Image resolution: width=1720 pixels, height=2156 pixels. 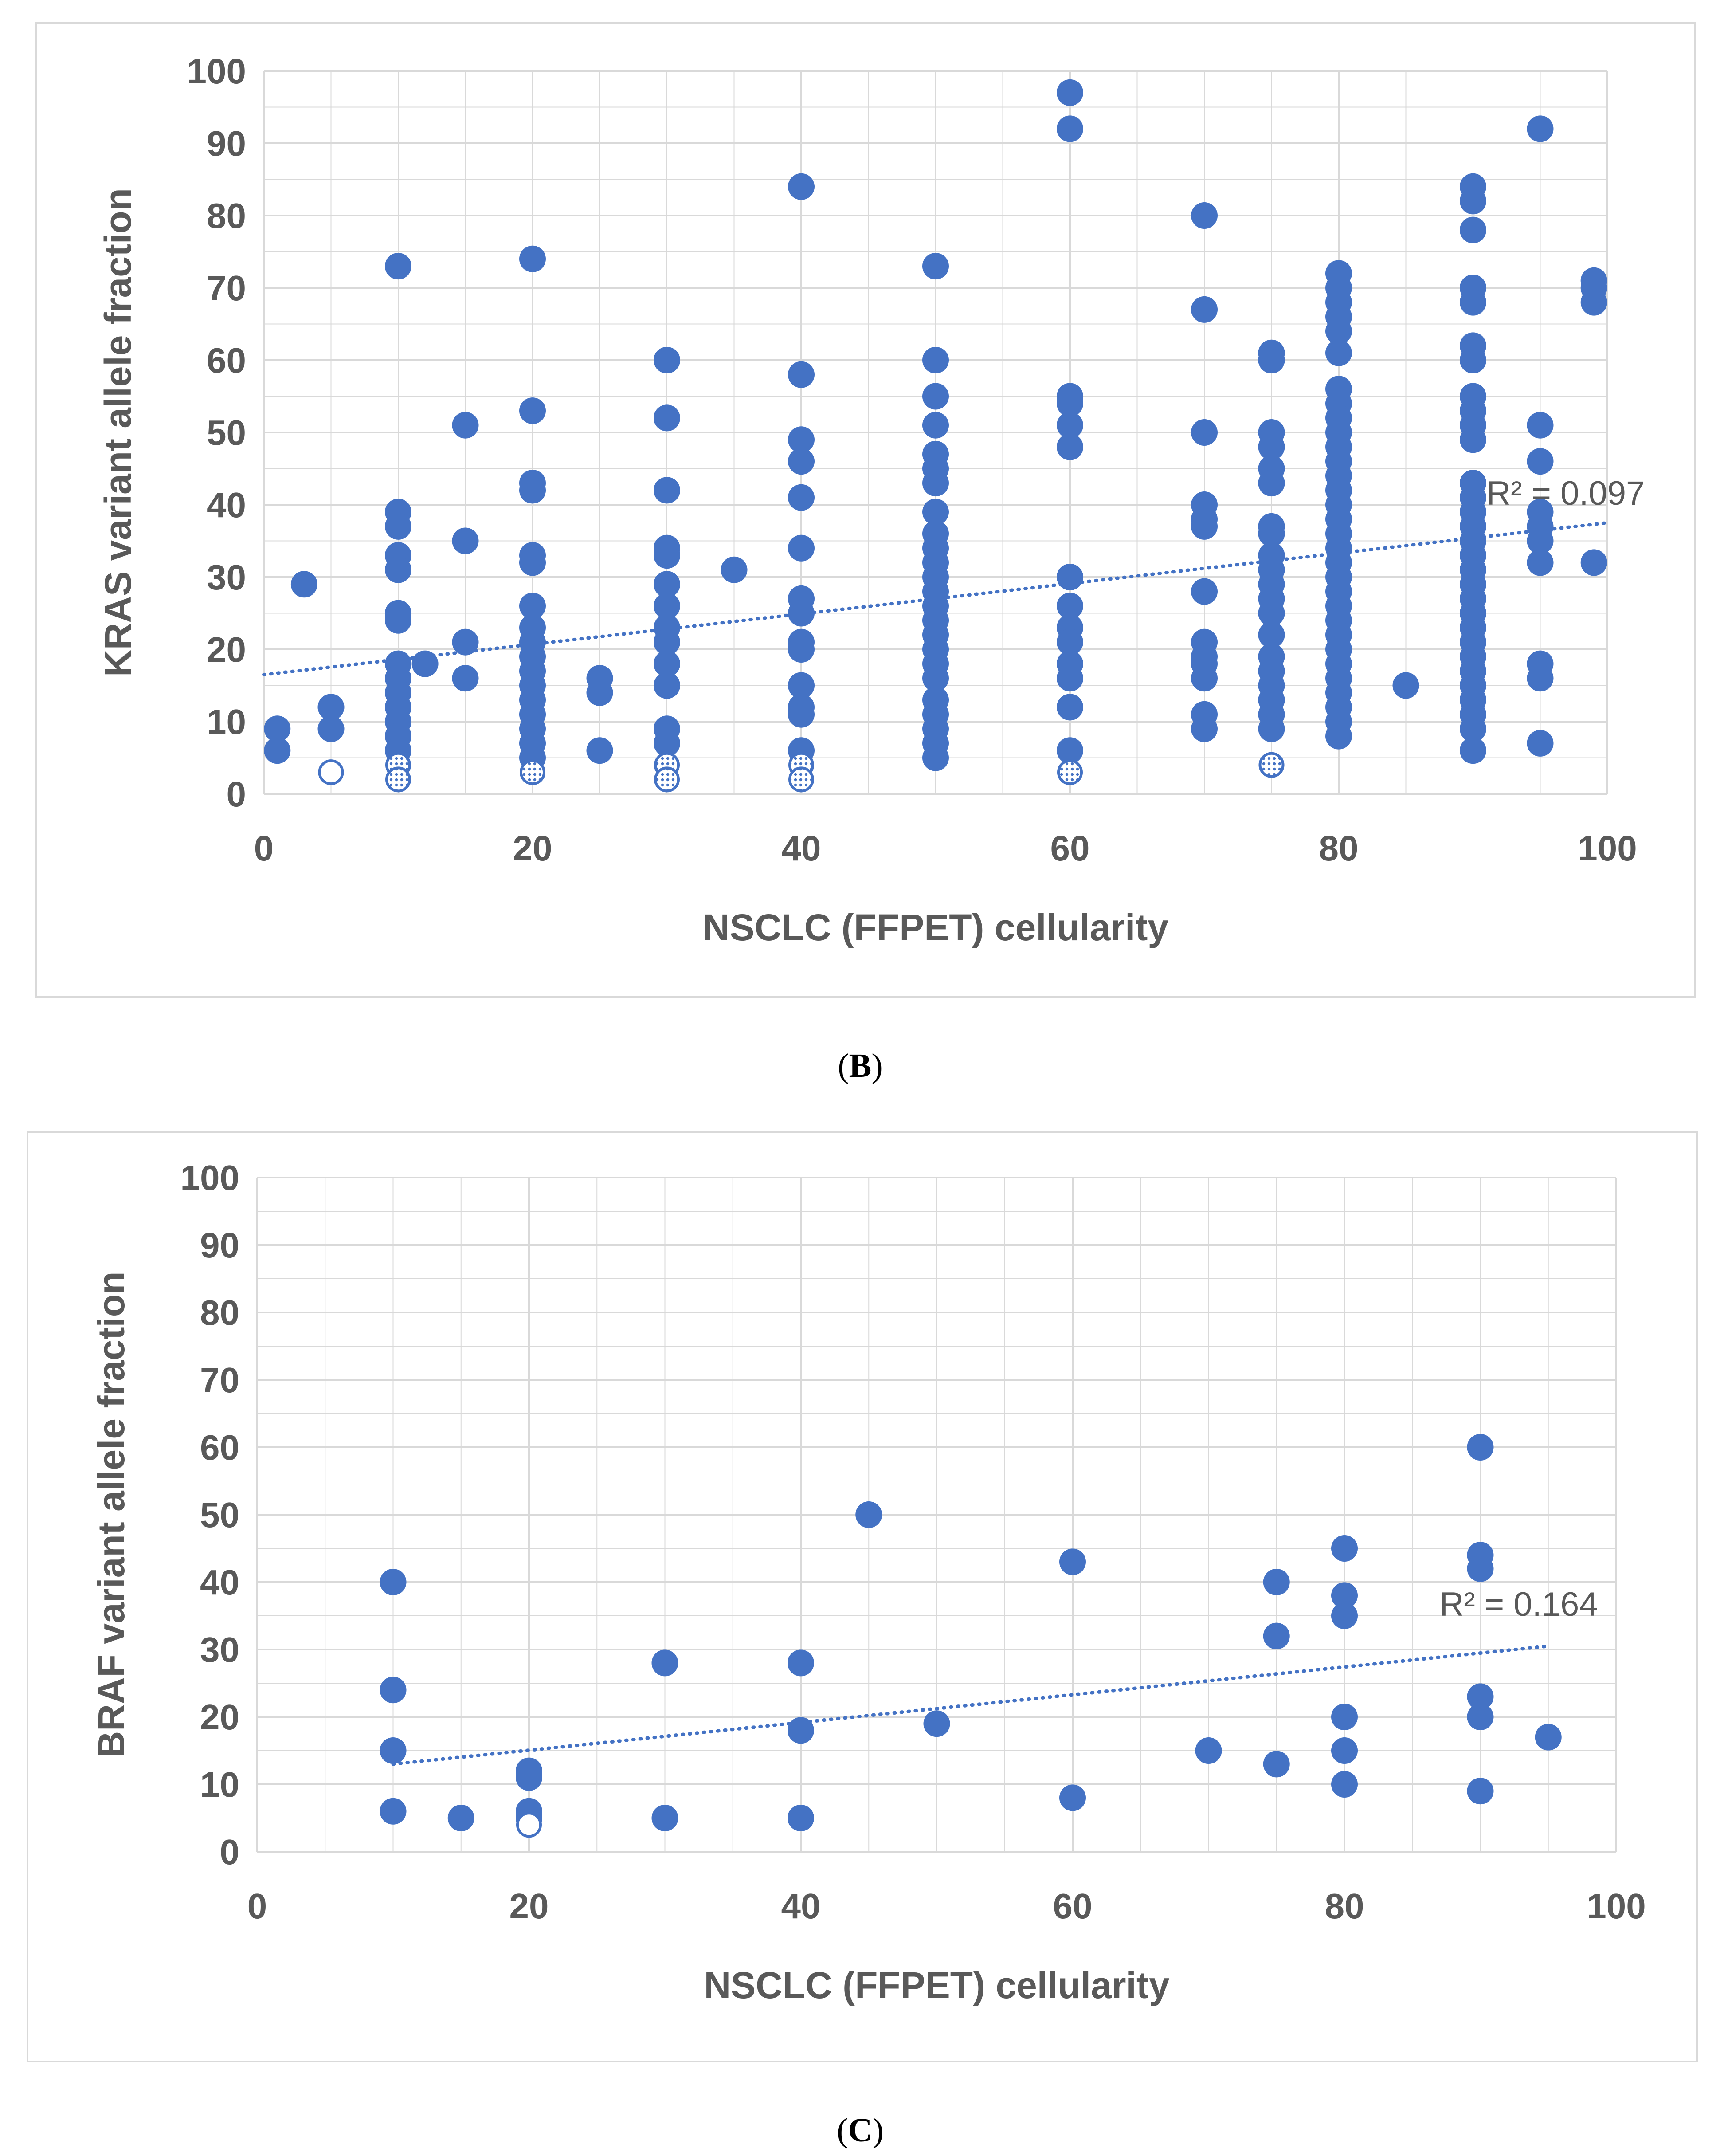 What do you see at coordinates (861, 2130) in the screenshot?
I see `caption-c: (C)` at bounding box center [861, 2130].